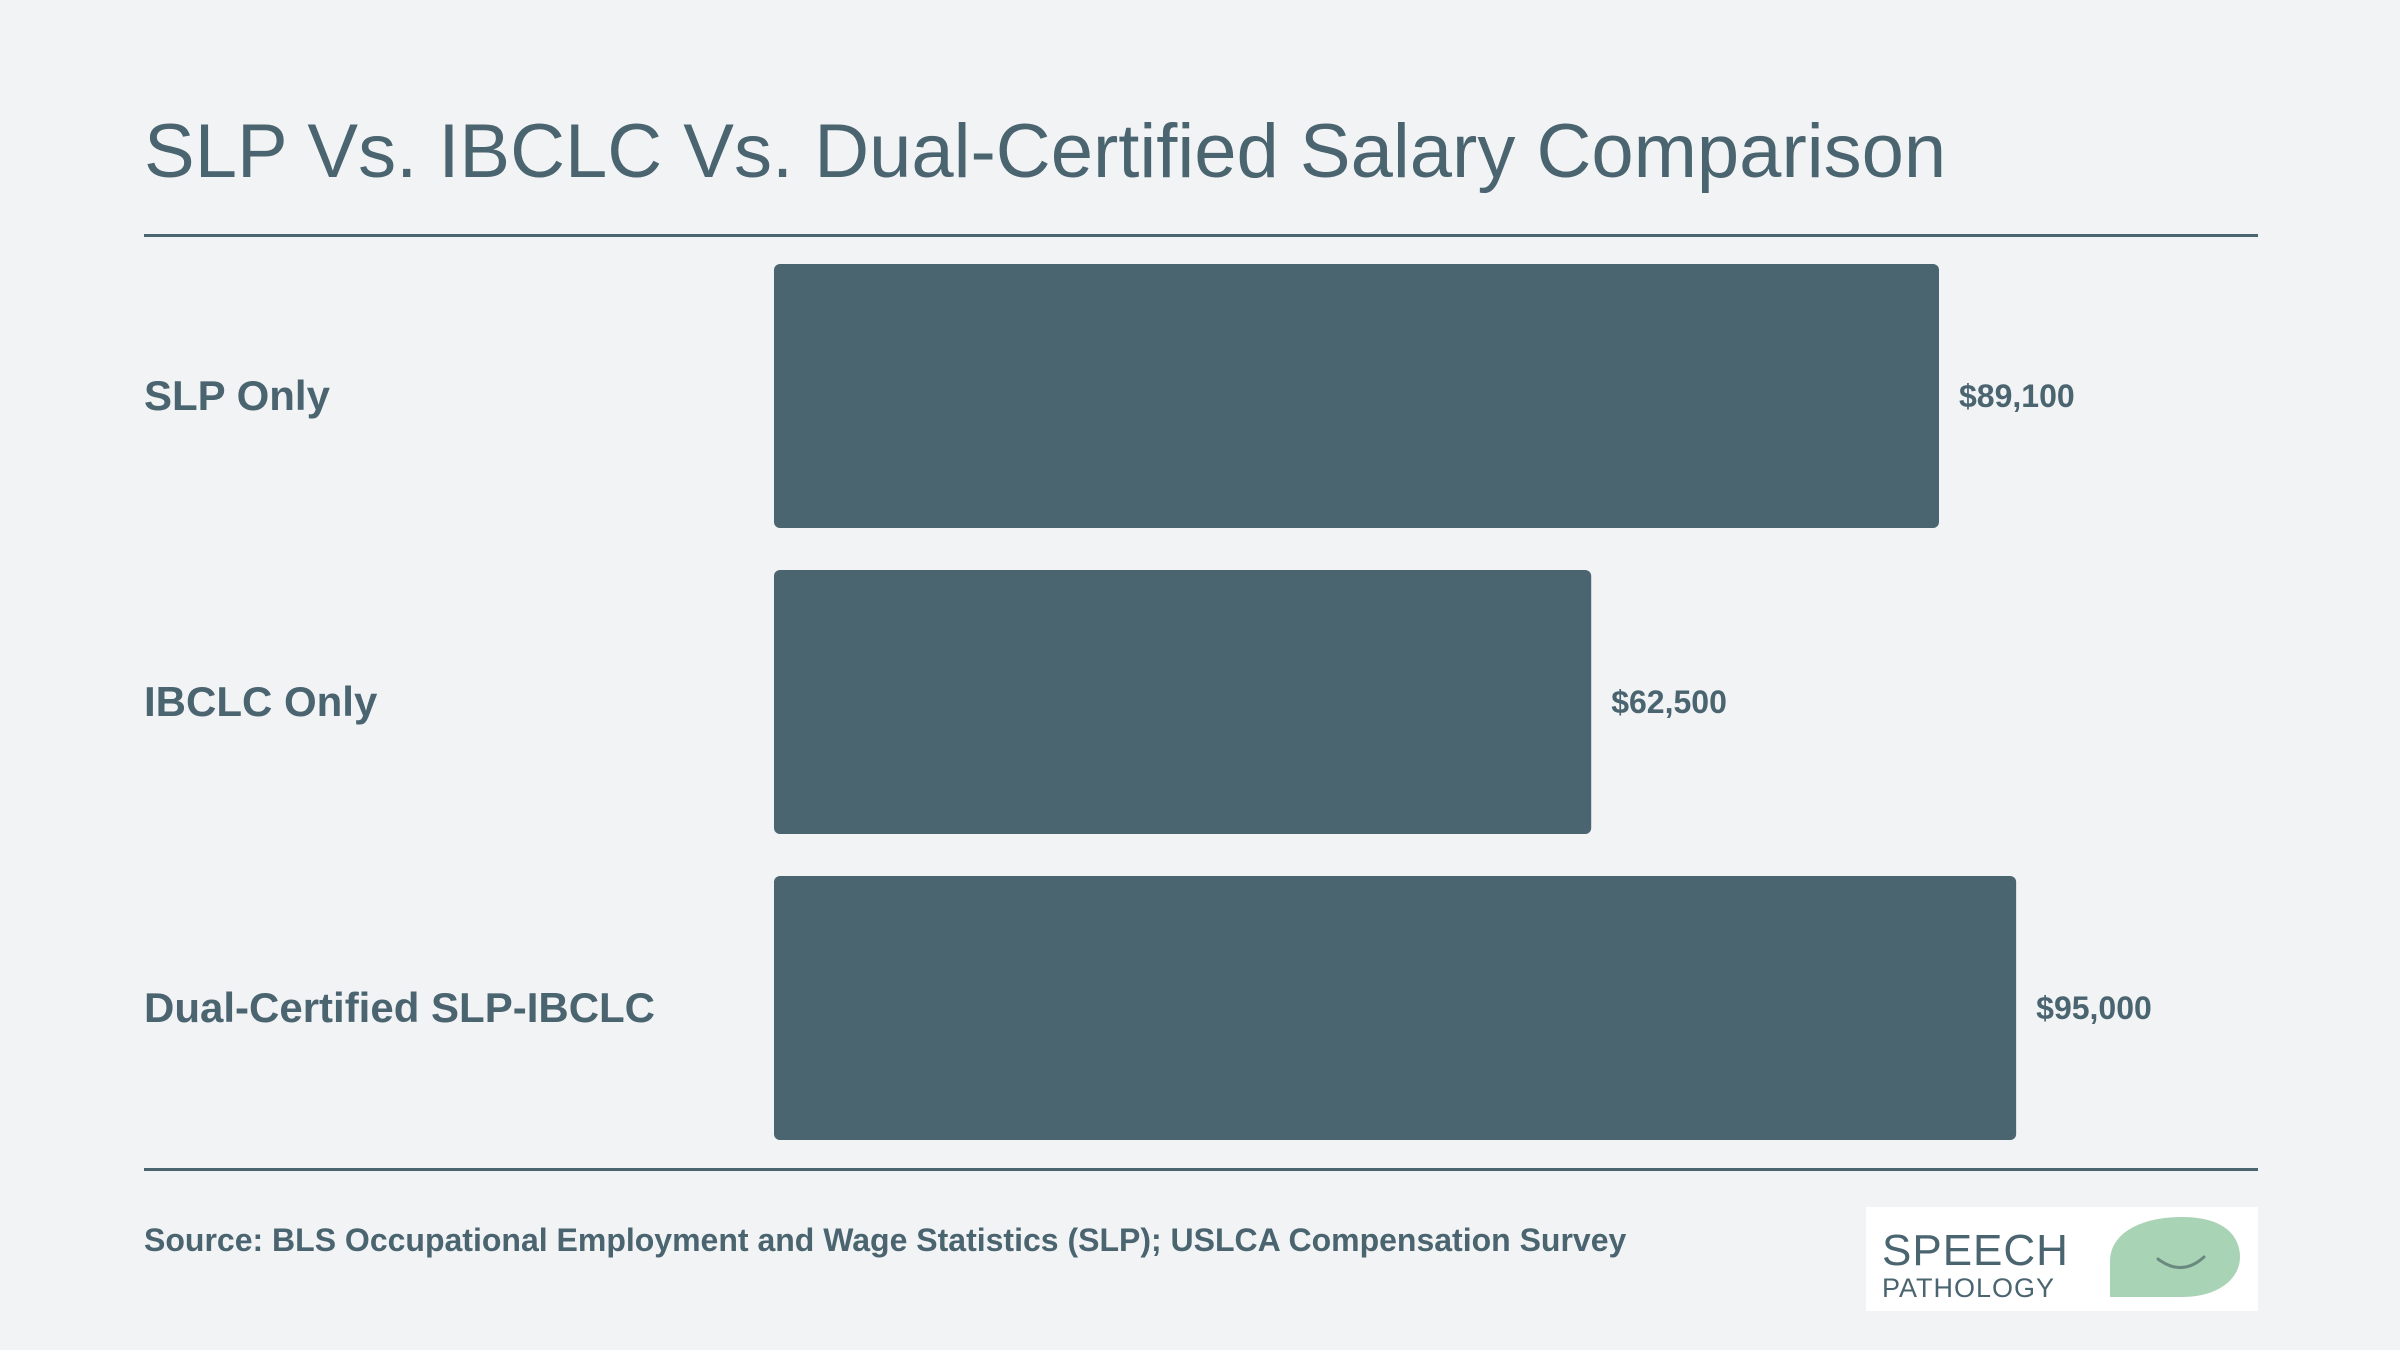 Image resolution: width=2400 pixels, height=1350 pixels. Describe the element at coordinates (2181, 1262) in the screenshot. I see `smile-mark` at that location.